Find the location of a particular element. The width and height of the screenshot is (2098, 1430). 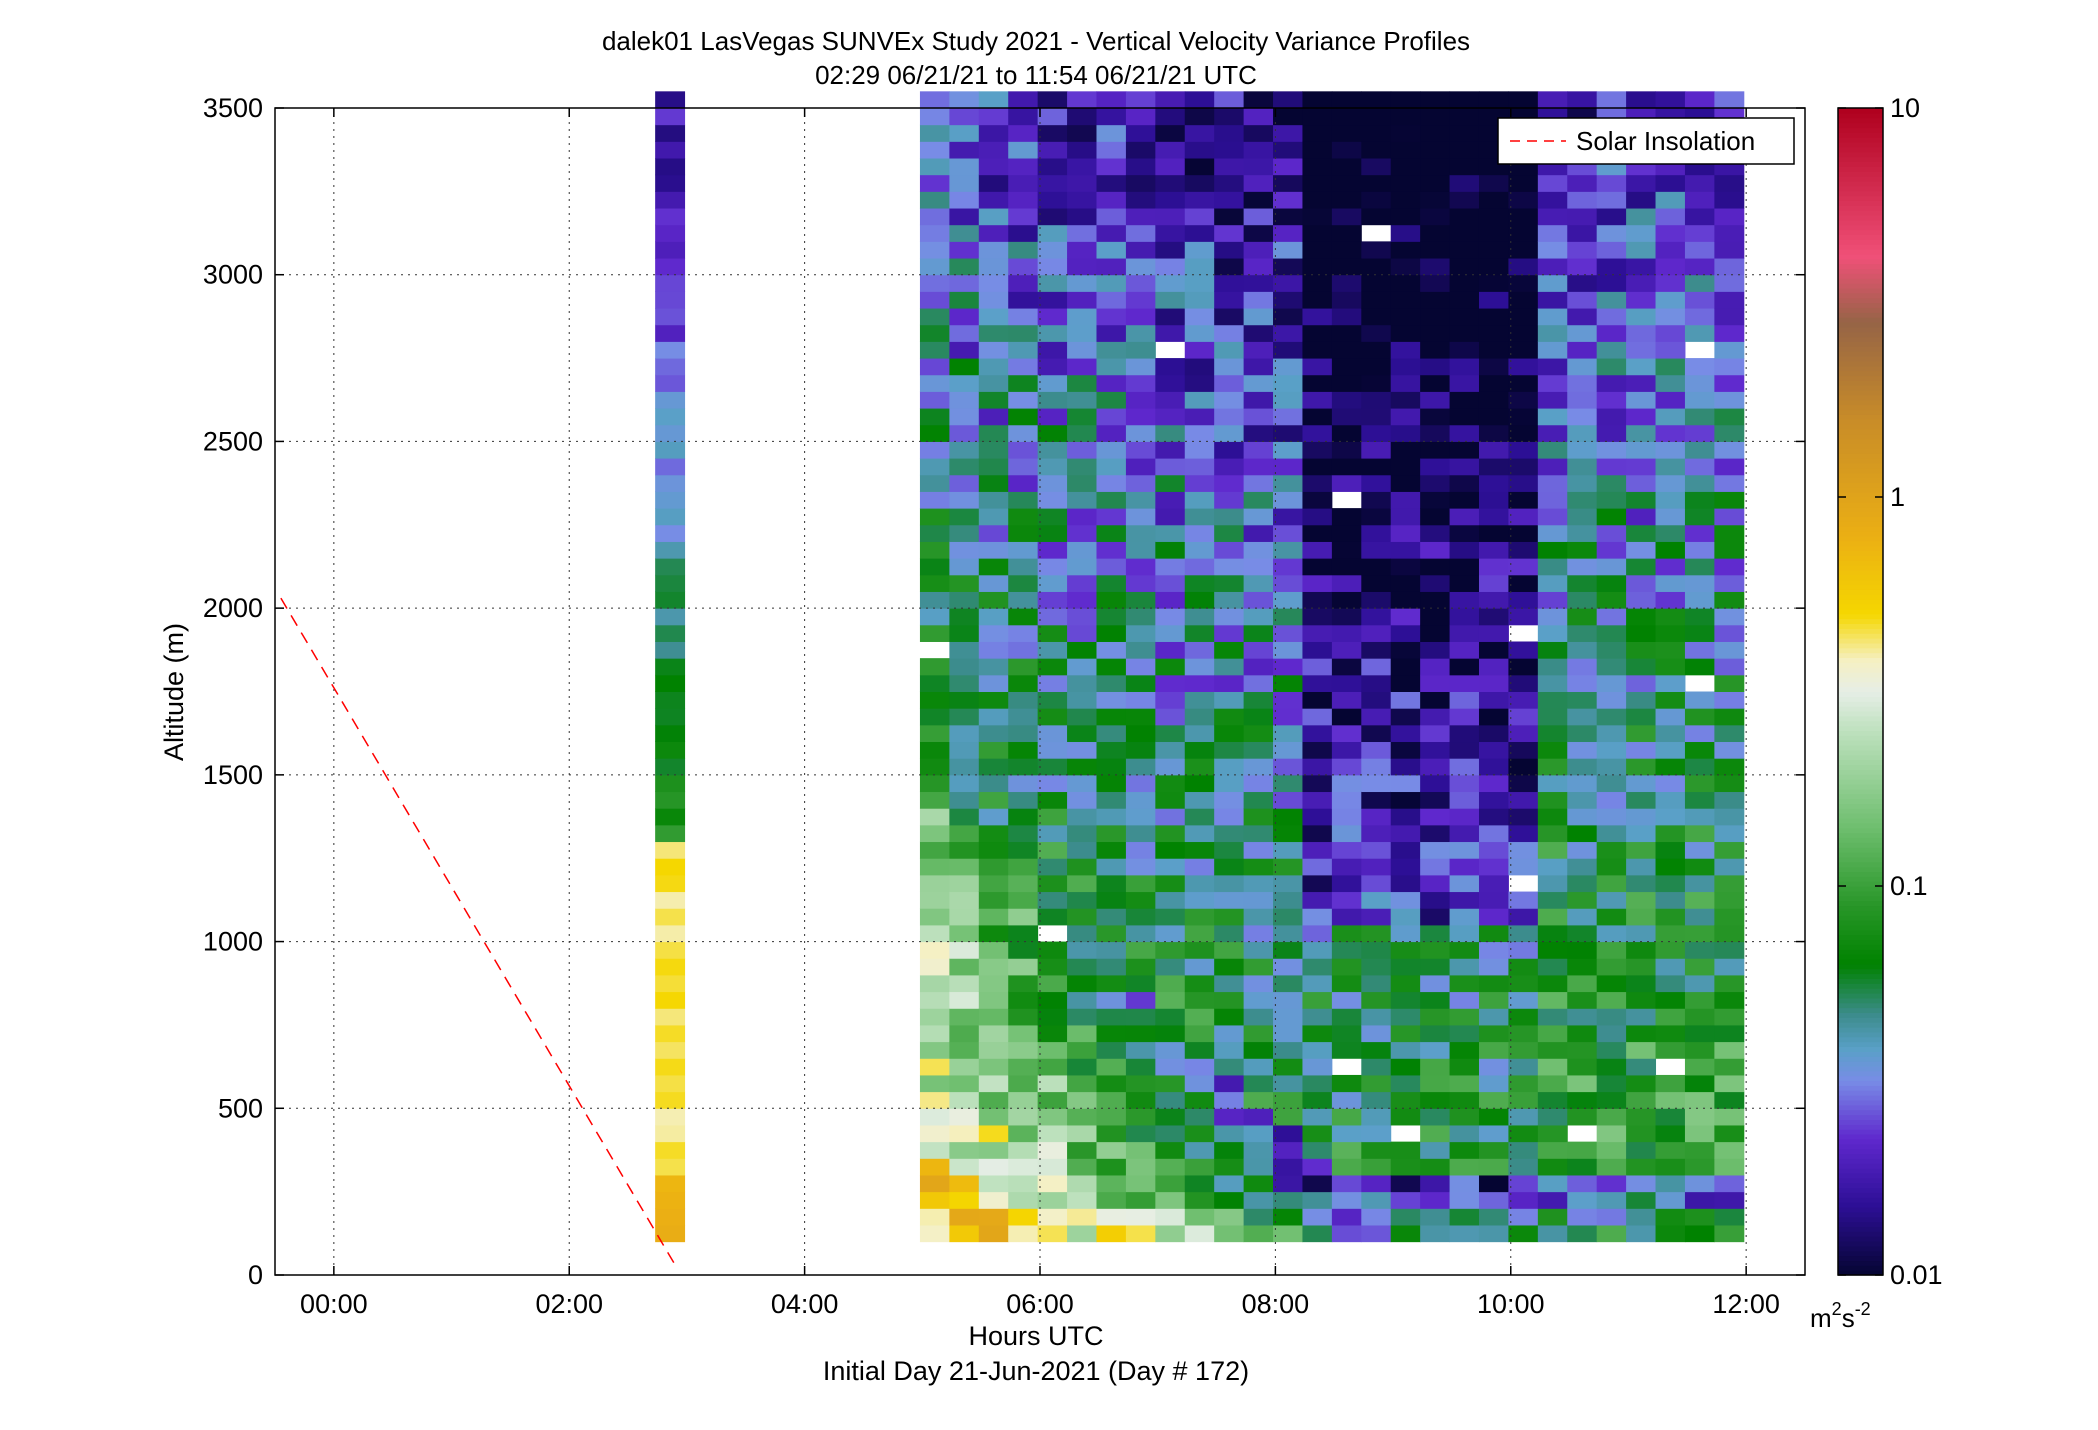

colorbar is located at coordinates (1860, 692).